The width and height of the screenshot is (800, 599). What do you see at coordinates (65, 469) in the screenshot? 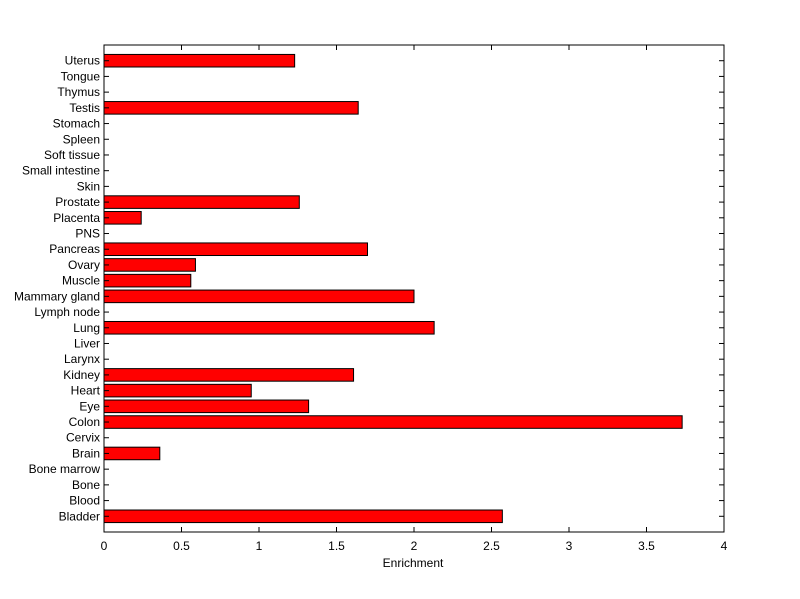
I see `y-tick-label: Bone marrow` at bounding box center [65, 469].